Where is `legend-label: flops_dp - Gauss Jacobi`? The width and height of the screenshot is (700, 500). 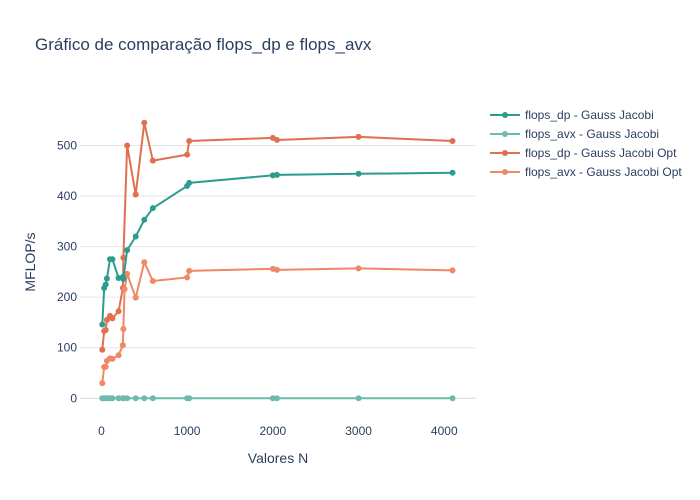
legend-label: flops_dp - Gauss Jacobi is located at coordinates (589, 115).